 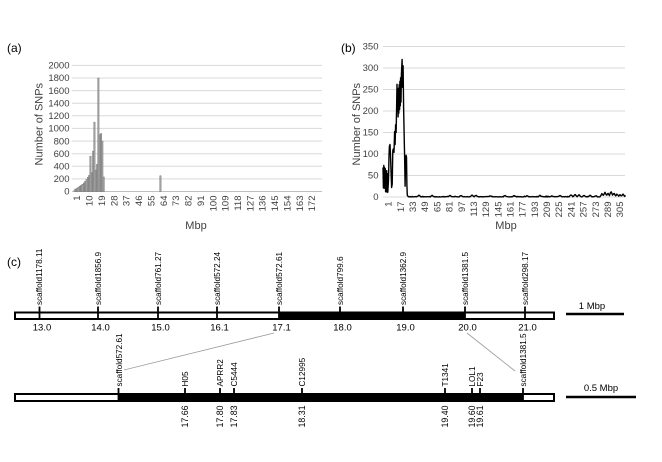 I want to click on svg-text: LOL1, so click(x=472, y=376).